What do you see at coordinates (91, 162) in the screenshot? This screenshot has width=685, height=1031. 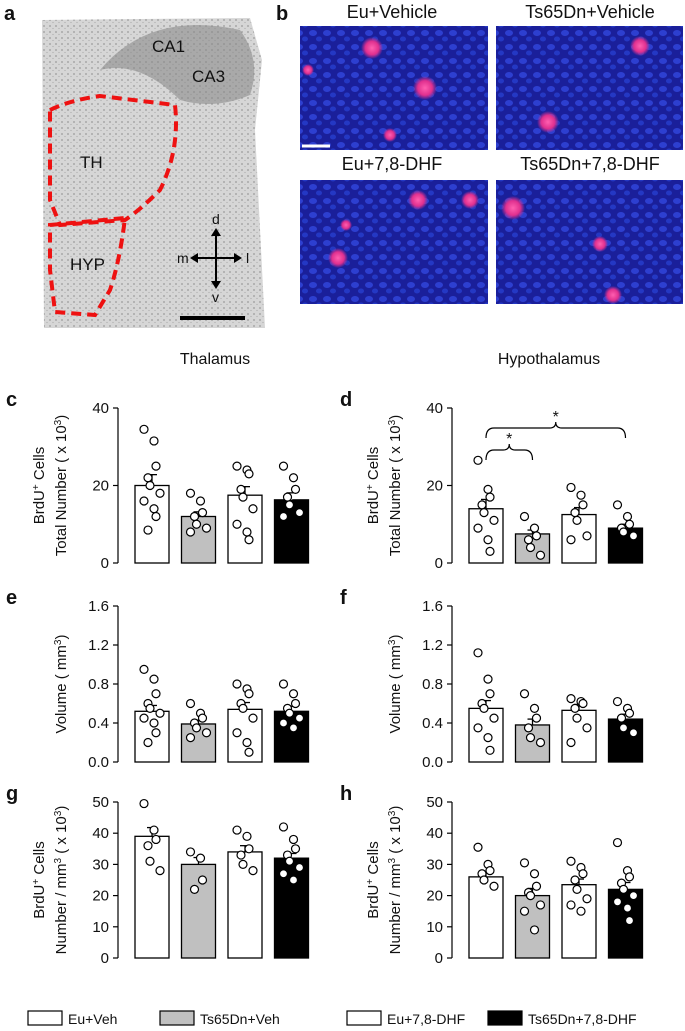 I see `region-label: TH` at bounding box center [91, 162].